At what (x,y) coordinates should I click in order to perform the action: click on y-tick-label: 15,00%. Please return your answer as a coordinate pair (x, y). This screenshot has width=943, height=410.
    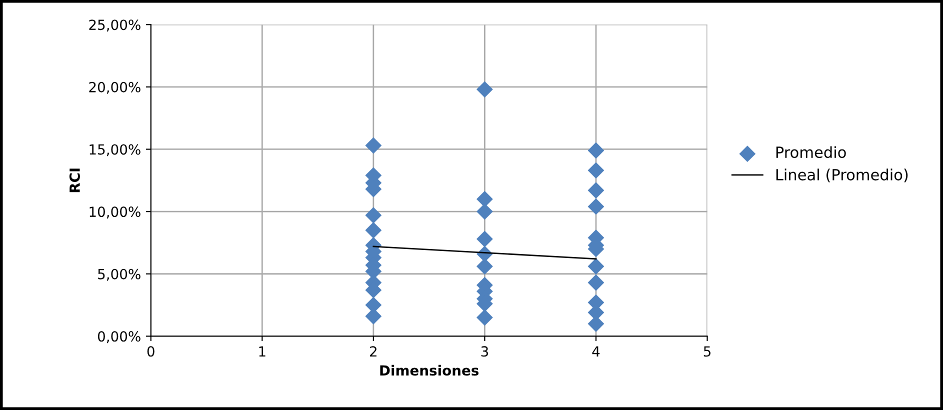
    Looking at the image, I should click on (115, 150).